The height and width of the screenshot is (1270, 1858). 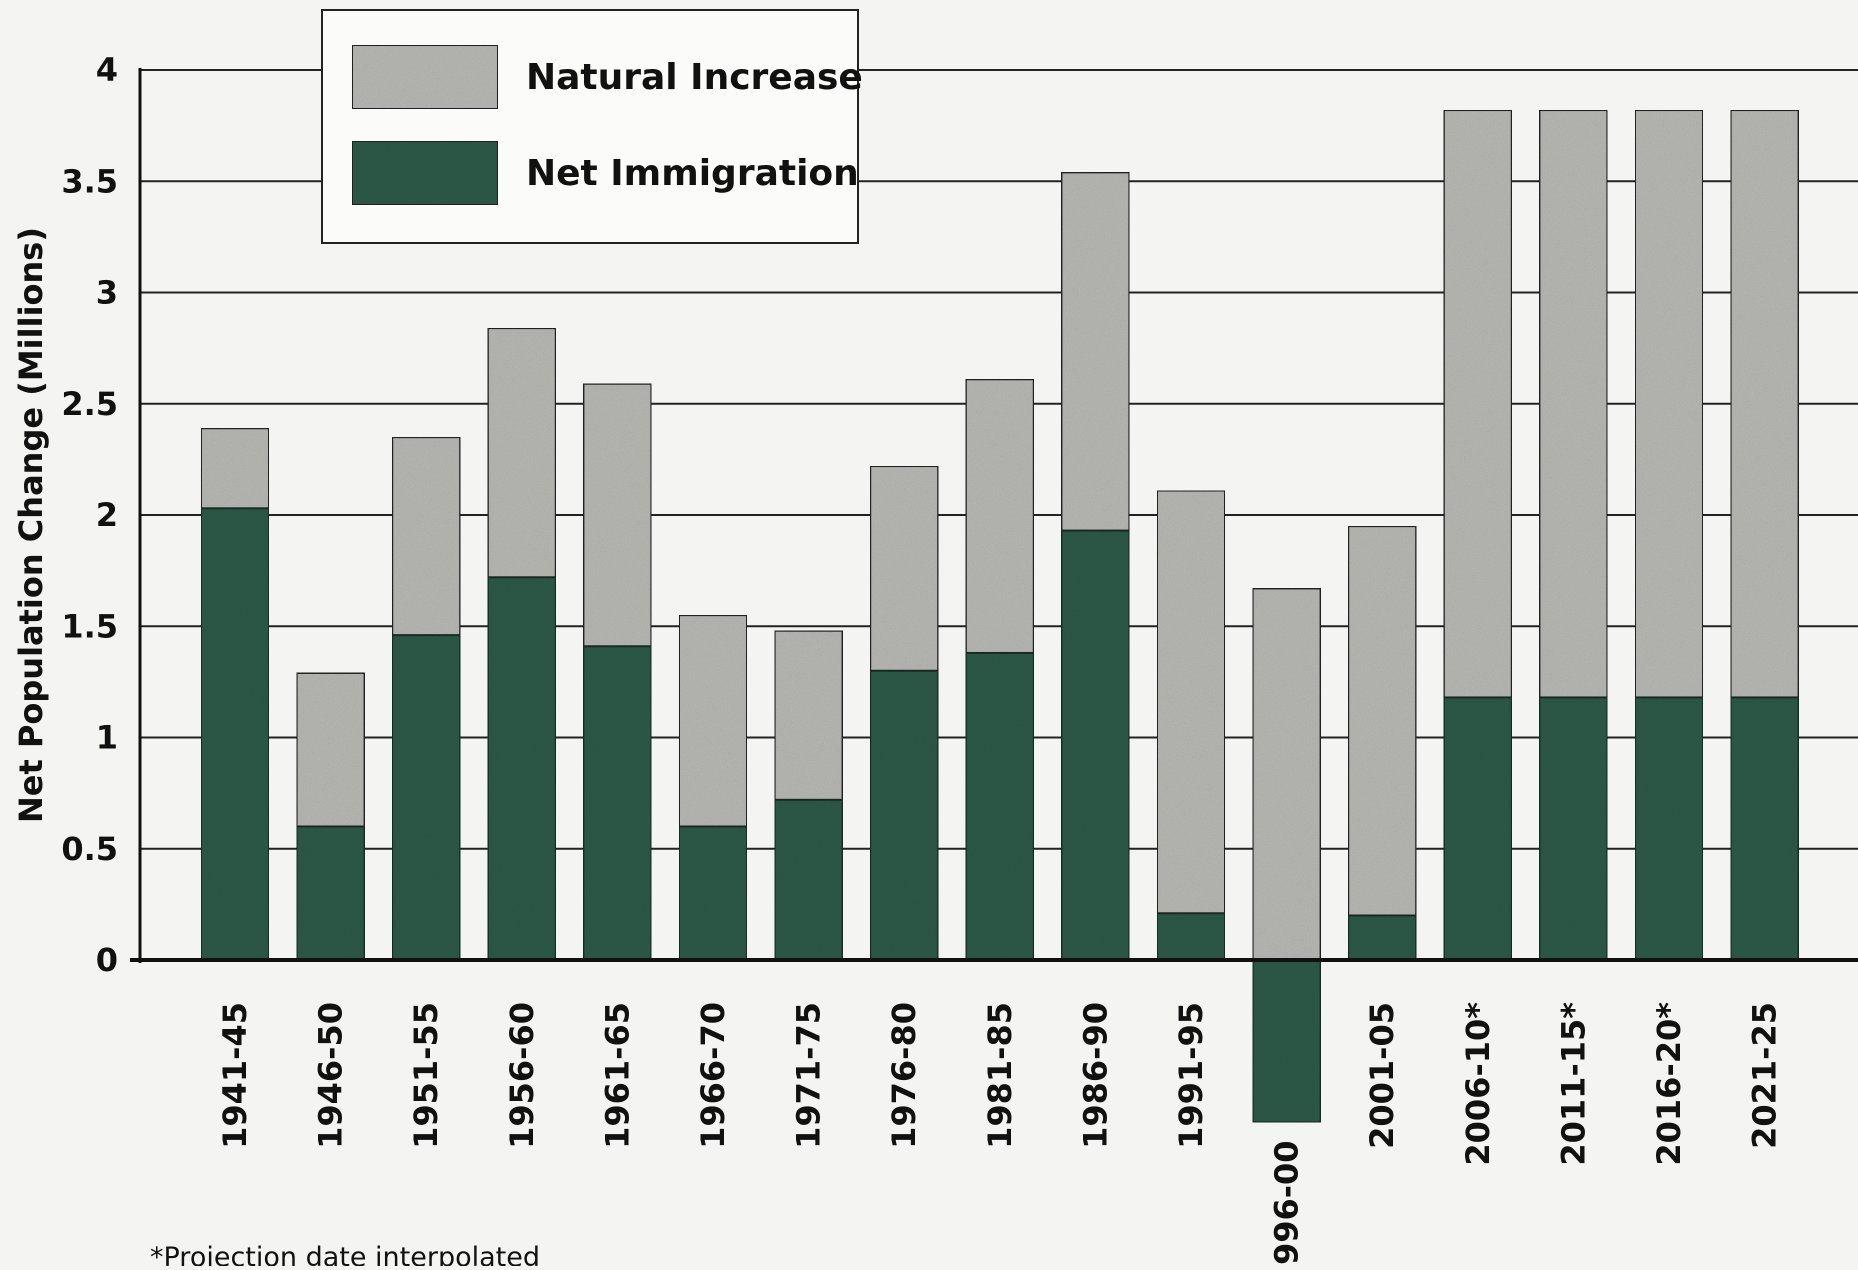 I want to click on y-tick-label: 1, so click(x=107, y=738).